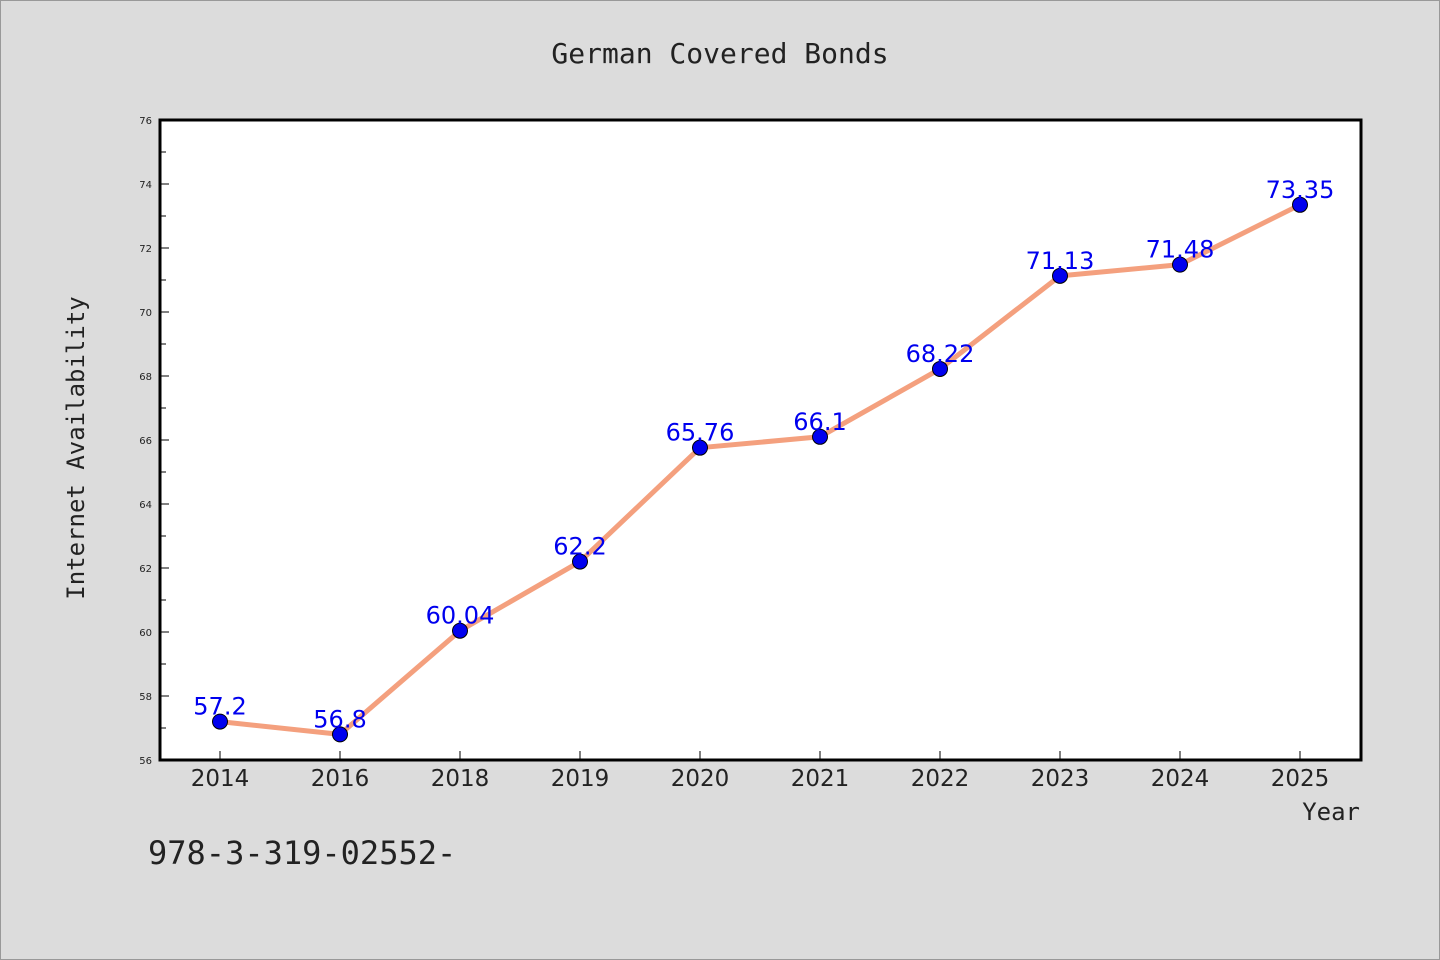  Describe the element at coordinates (1300, 190) in the screenshot. I see `data-label: 73.35` at that location.